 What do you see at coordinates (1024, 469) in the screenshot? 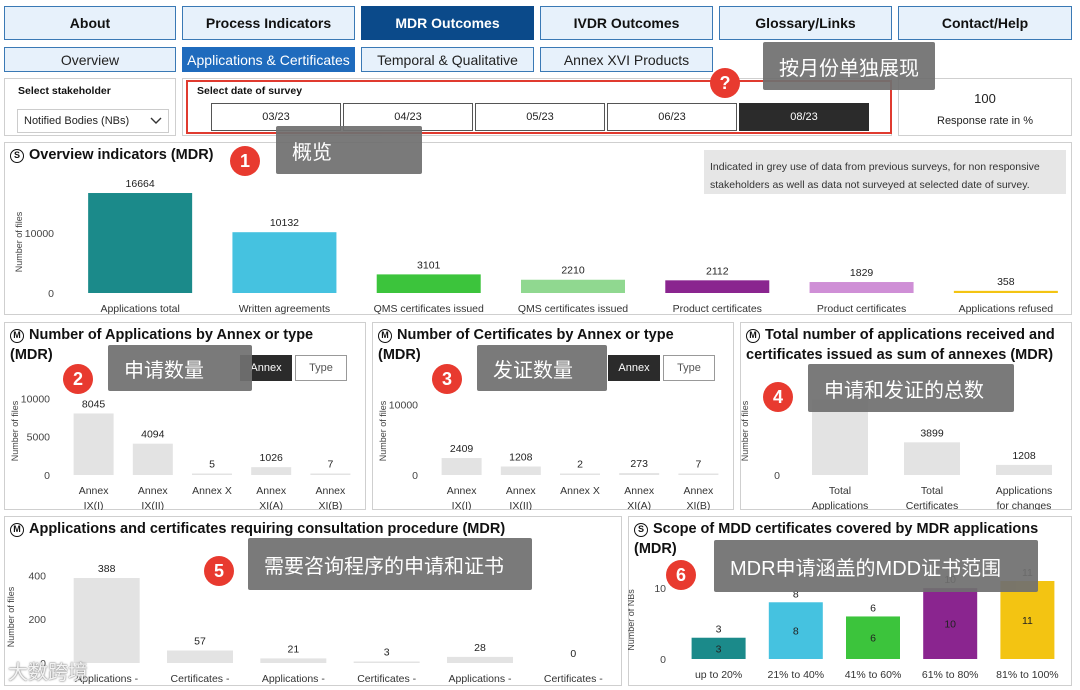
I see `totals-bar` at bounding box center [1024, 469].